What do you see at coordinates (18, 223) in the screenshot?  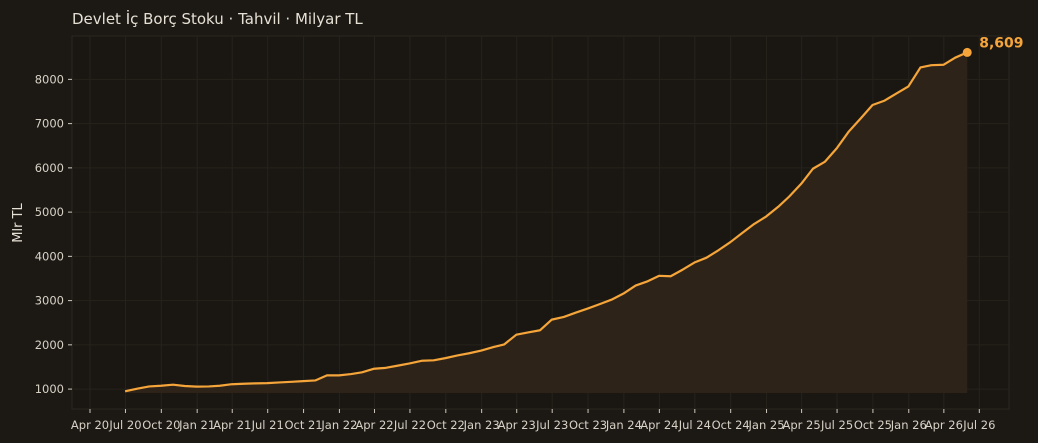 I see `y-axis-label: Mlr TL` at bounding box center [18, 223].